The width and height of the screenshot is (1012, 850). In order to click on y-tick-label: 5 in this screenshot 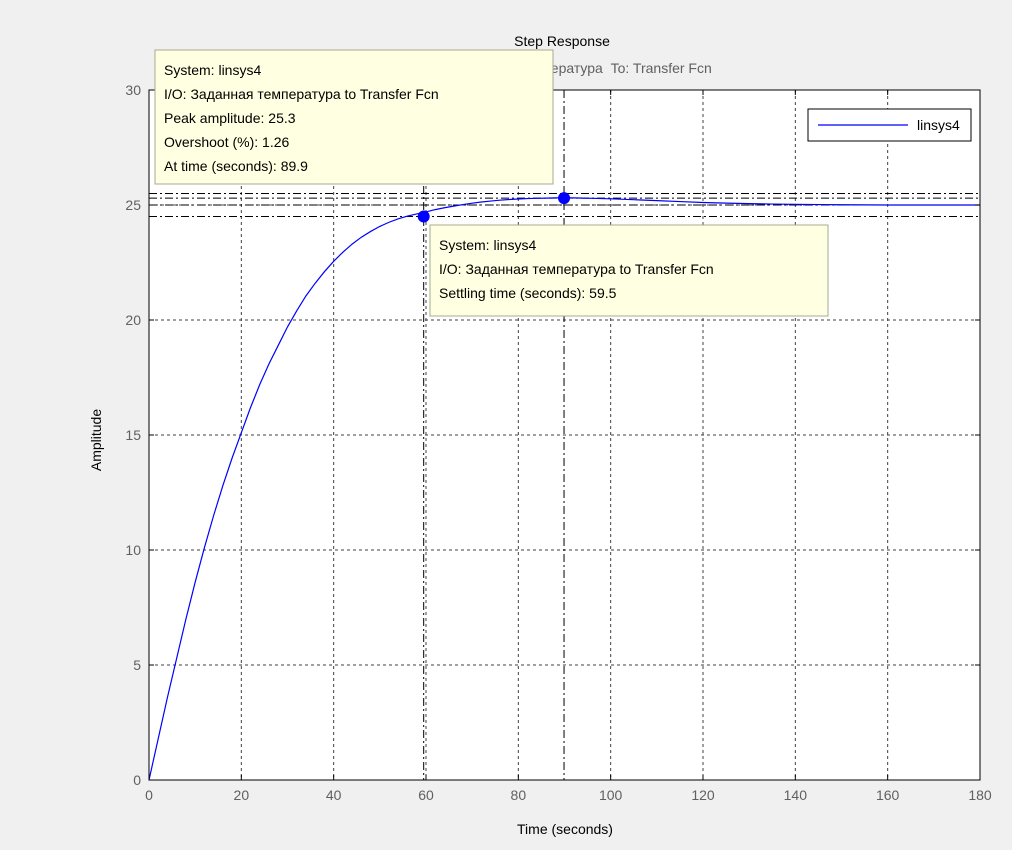, I will do `click(137, 665)`.